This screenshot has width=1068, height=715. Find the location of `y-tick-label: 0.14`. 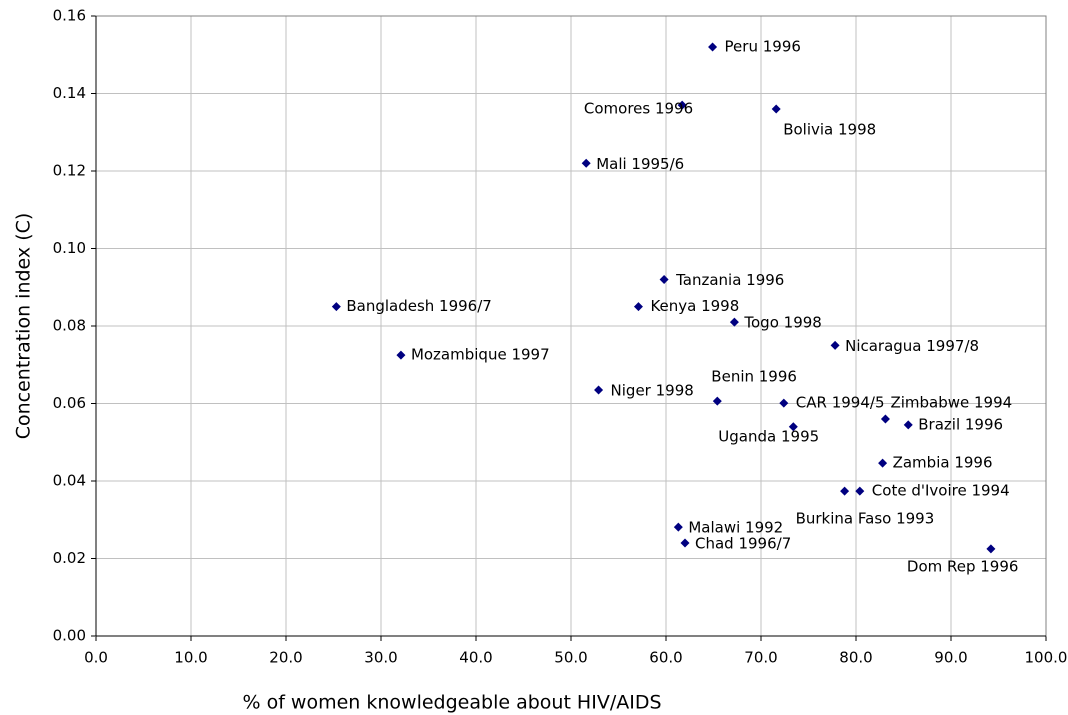

y-tick-label: 0.14 is located at coordinates (69, 93).